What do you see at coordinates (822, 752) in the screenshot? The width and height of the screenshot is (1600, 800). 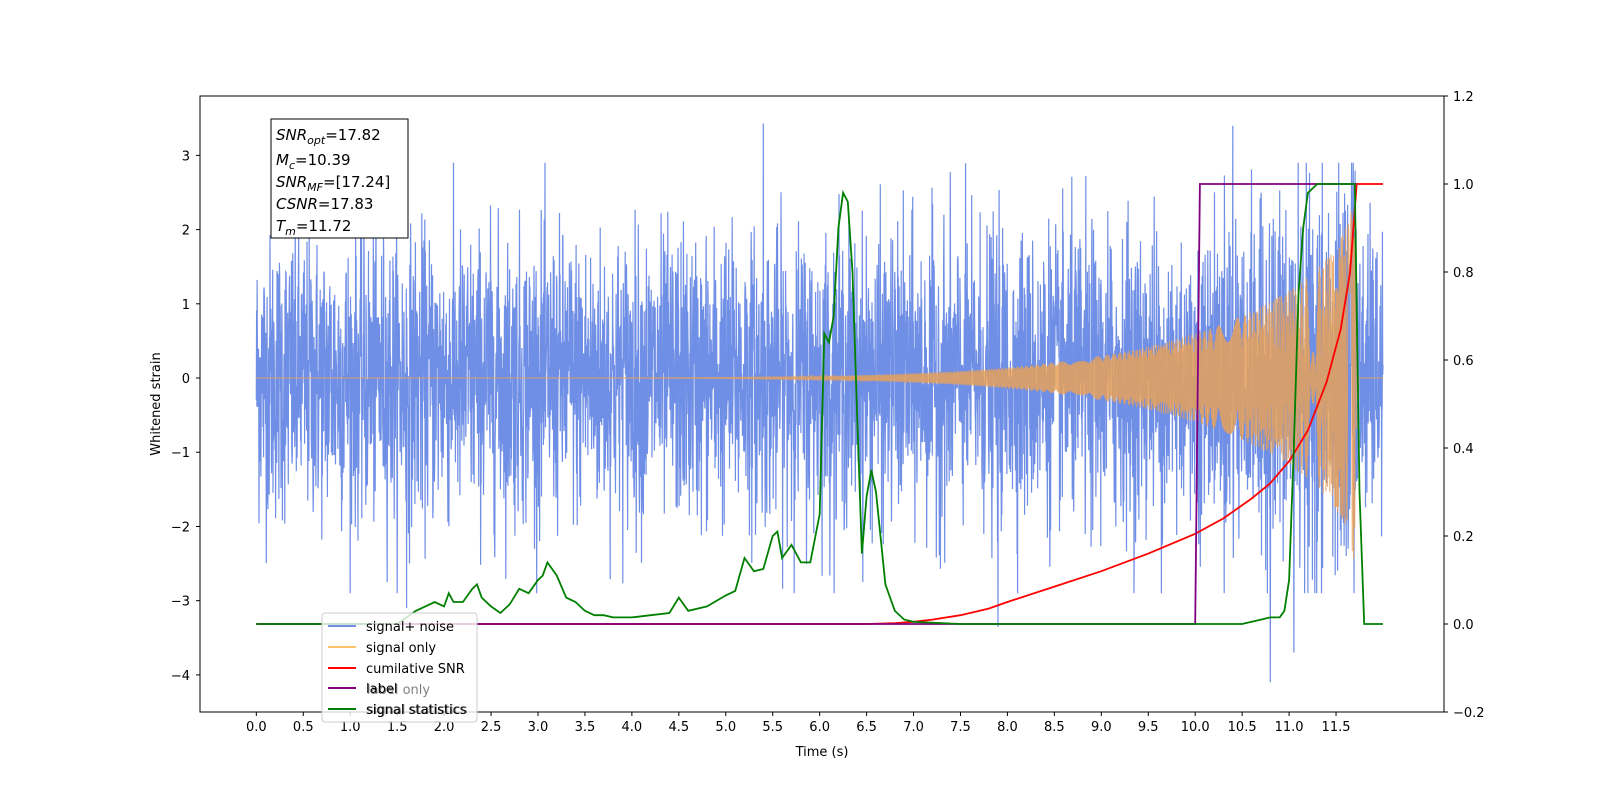 I see `x-axis-label: Time (s)` at bounding box center [822, 752].